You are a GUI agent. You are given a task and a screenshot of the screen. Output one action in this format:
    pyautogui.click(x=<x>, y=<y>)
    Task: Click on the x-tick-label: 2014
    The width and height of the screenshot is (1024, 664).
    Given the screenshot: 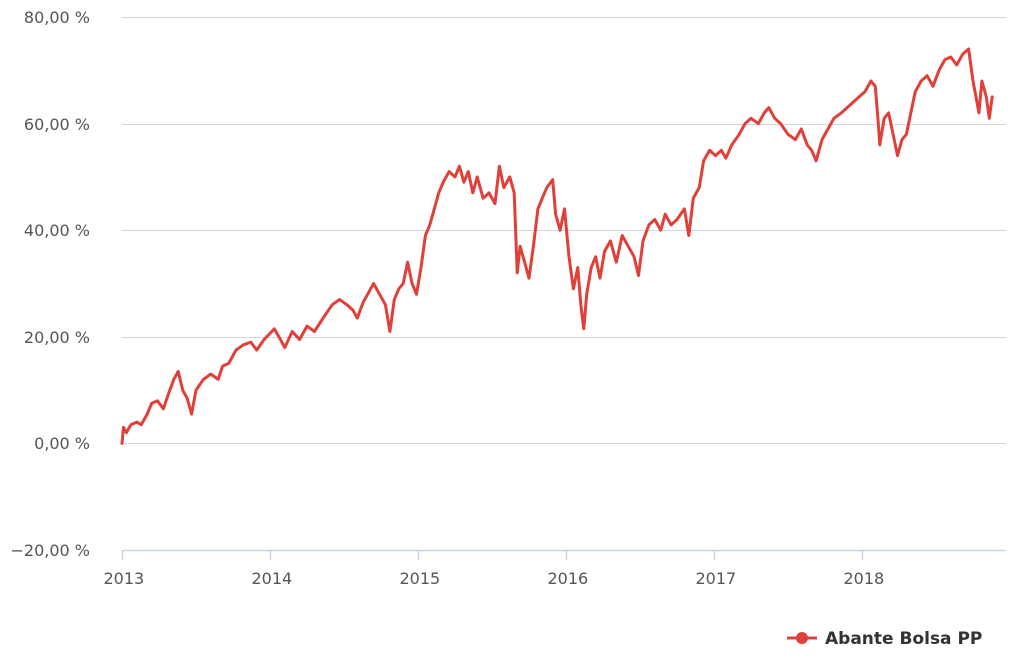 What is the action you would take?
    pyautogui.click(x=272, y=578)
    